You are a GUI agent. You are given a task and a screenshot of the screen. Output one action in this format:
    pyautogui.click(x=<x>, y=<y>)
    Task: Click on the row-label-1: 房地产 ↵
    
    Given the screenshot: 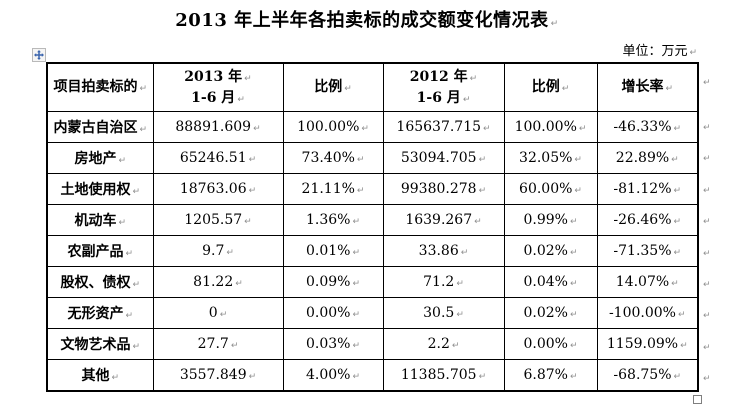 What is the action you would take?
    pyautogui.click(x=100, y=158)
    